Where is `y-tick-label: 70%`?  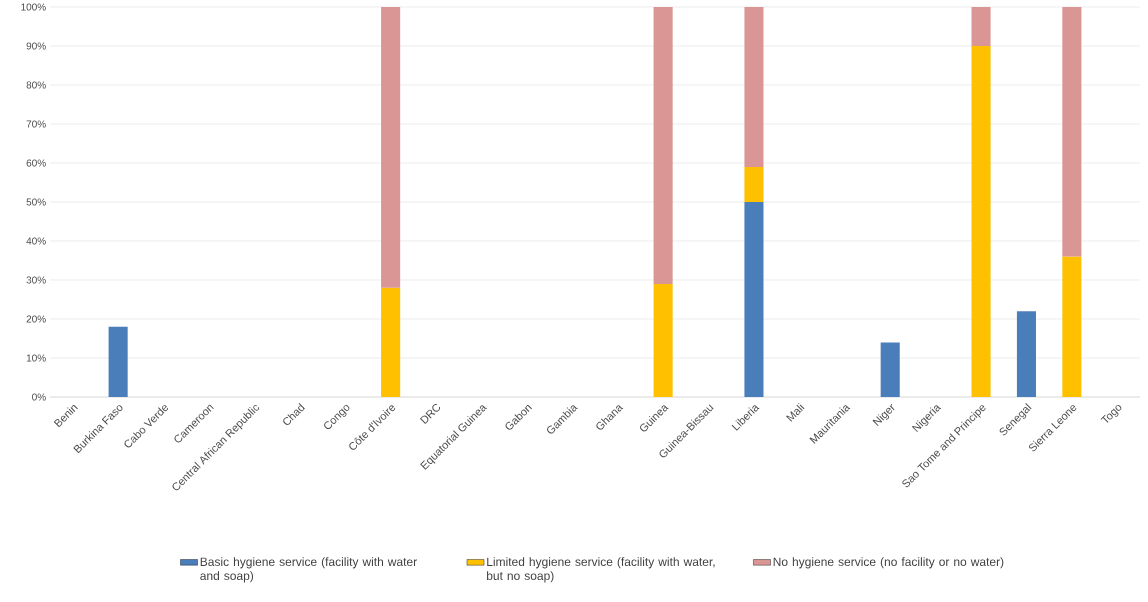 y-tick-label: 70% is located at coordinates (36, 124).